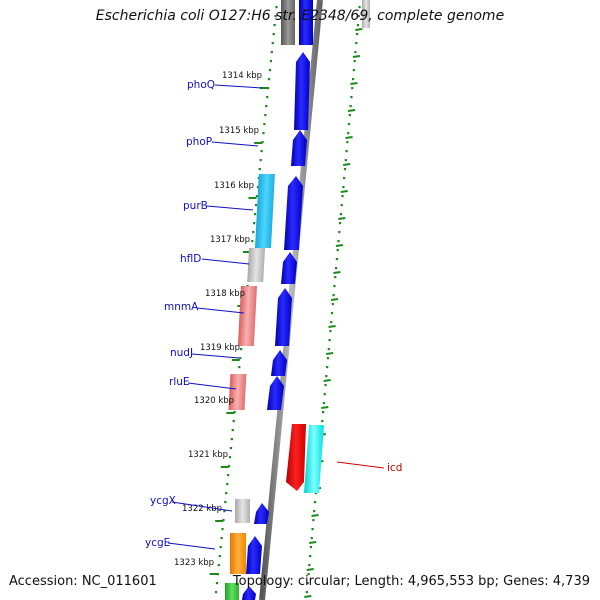 This screenshot has width=600, height=600. Describe the element at coordinates (306, 22) in the screenshot. I see `feature-blue-top` at that location.